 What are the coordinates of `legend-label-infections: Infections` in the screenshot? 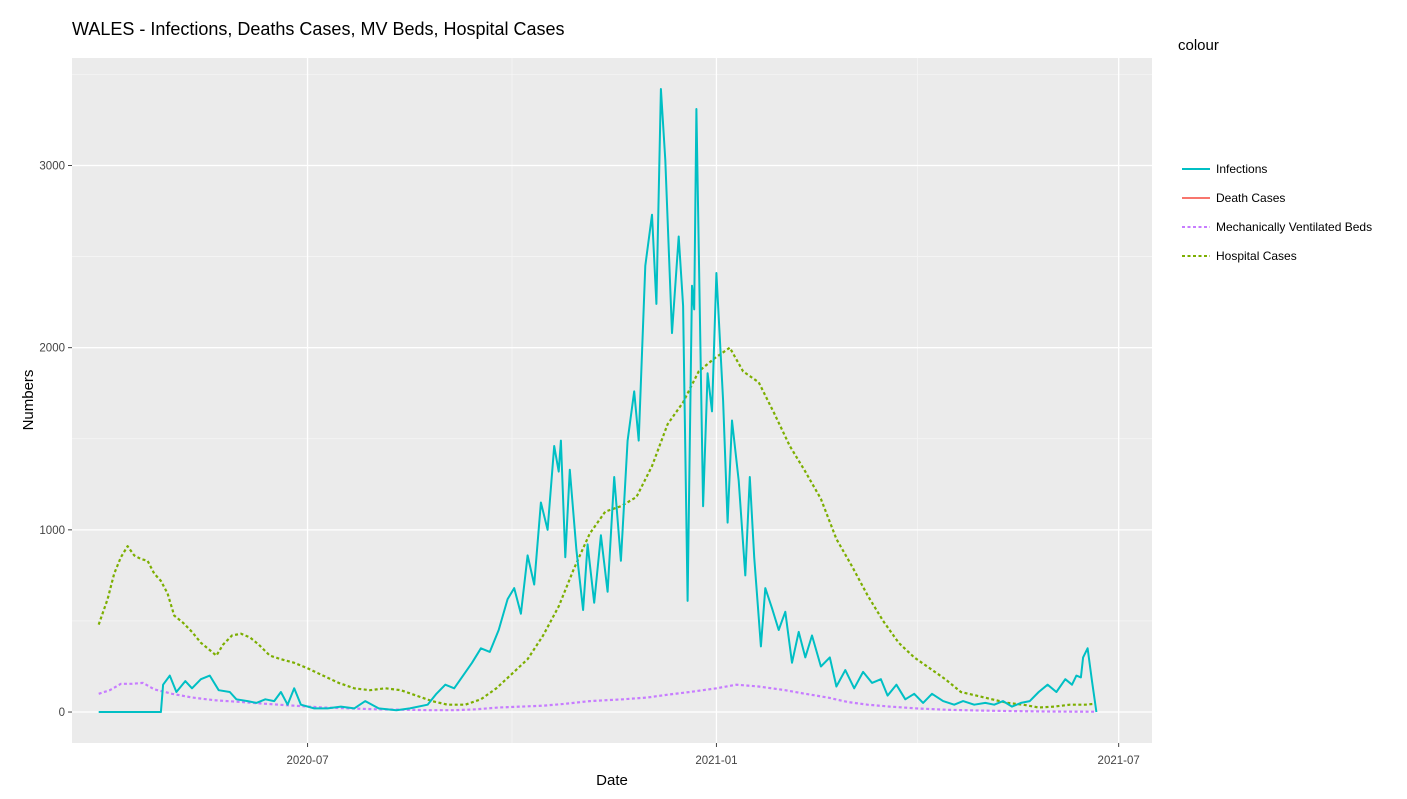 It's located at (1241, 169).